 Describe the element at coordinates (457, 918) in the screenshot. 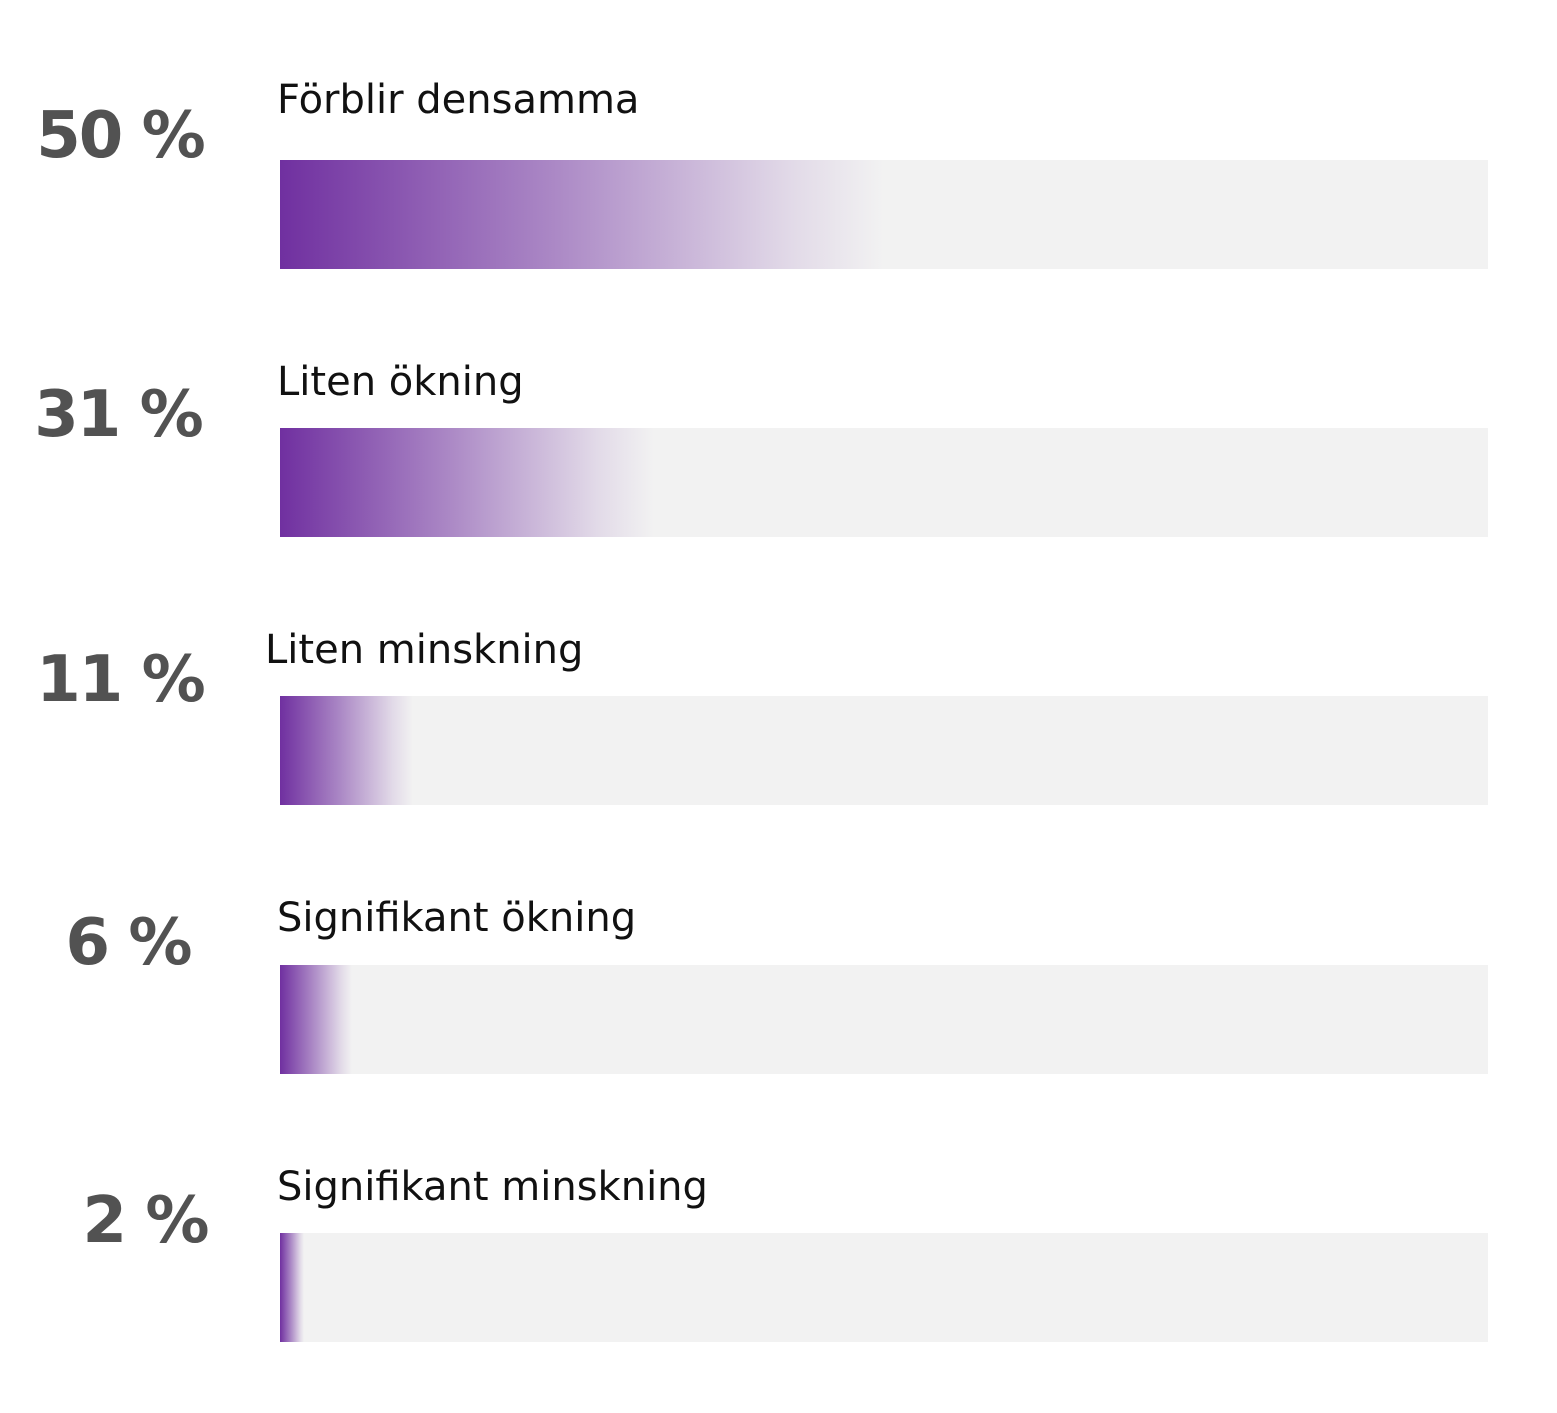

I see `bar-3-category-label: Signifikant ökning` at that location.